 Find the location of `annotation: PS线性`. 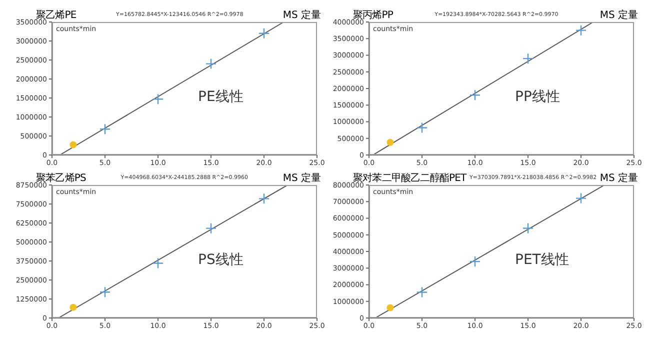

annotation: PS线性 is located at coordinates (221, 260).